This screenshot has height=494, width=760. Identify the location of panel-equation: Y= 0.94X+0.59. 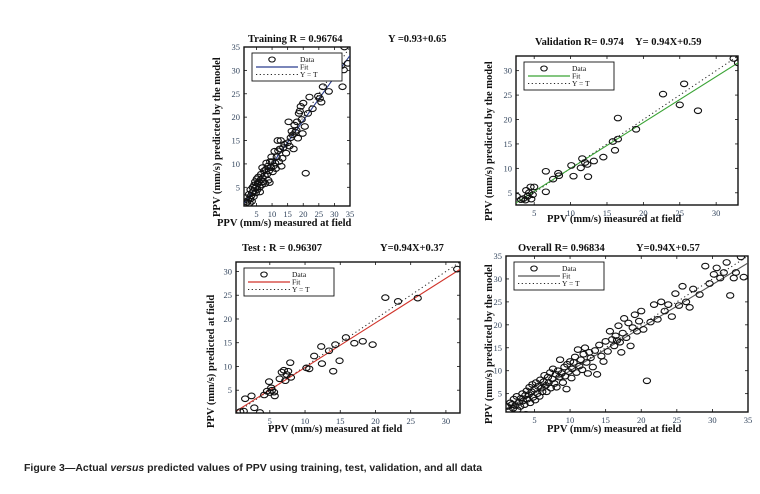
(668, 42).